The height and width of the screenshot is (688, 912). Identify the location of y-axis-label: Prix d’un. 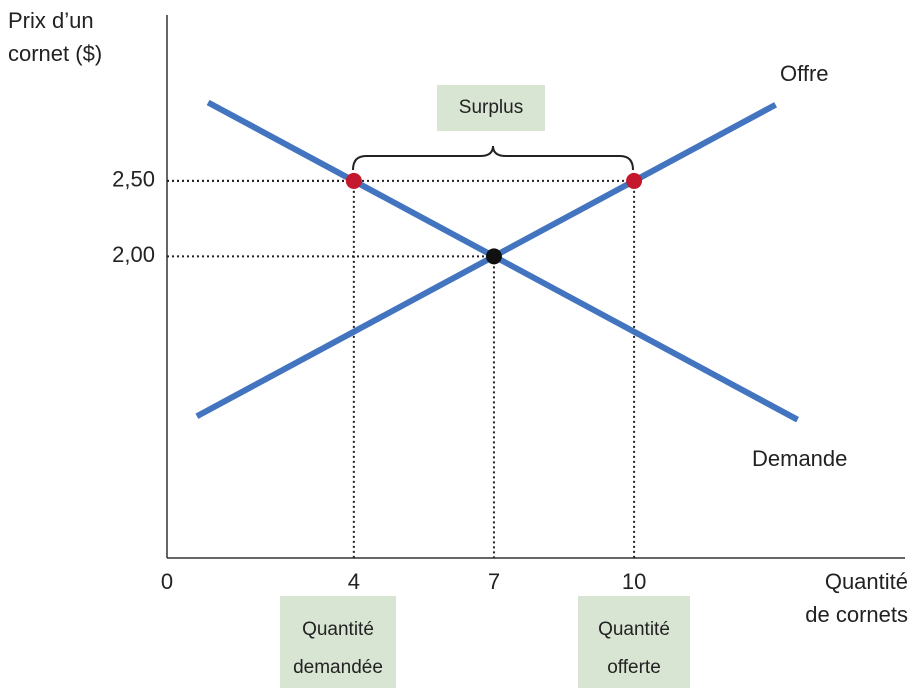
(51, 20).